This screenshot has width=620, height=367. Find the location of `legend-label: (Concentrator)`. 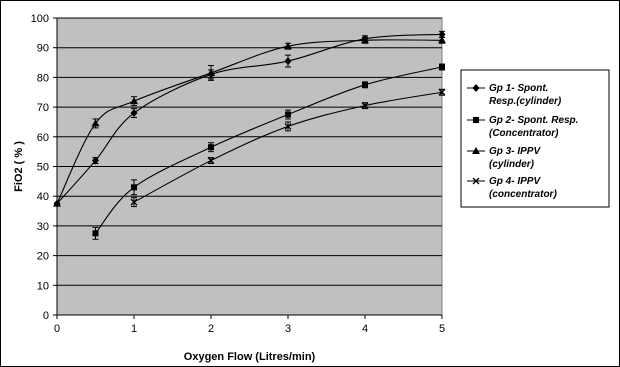

legend-label: (Concentrator) is located at coordinates (524, 133).